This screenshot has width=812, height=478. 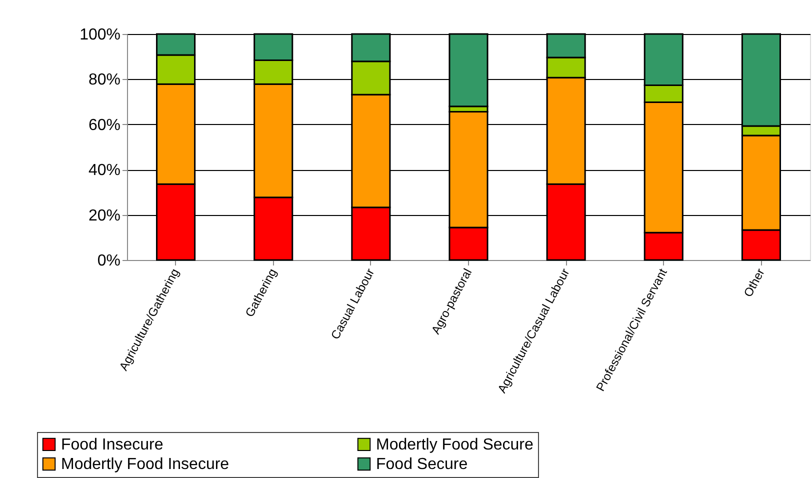 I want to click on y-tick-label: 20%, so click(x=104, y=215).